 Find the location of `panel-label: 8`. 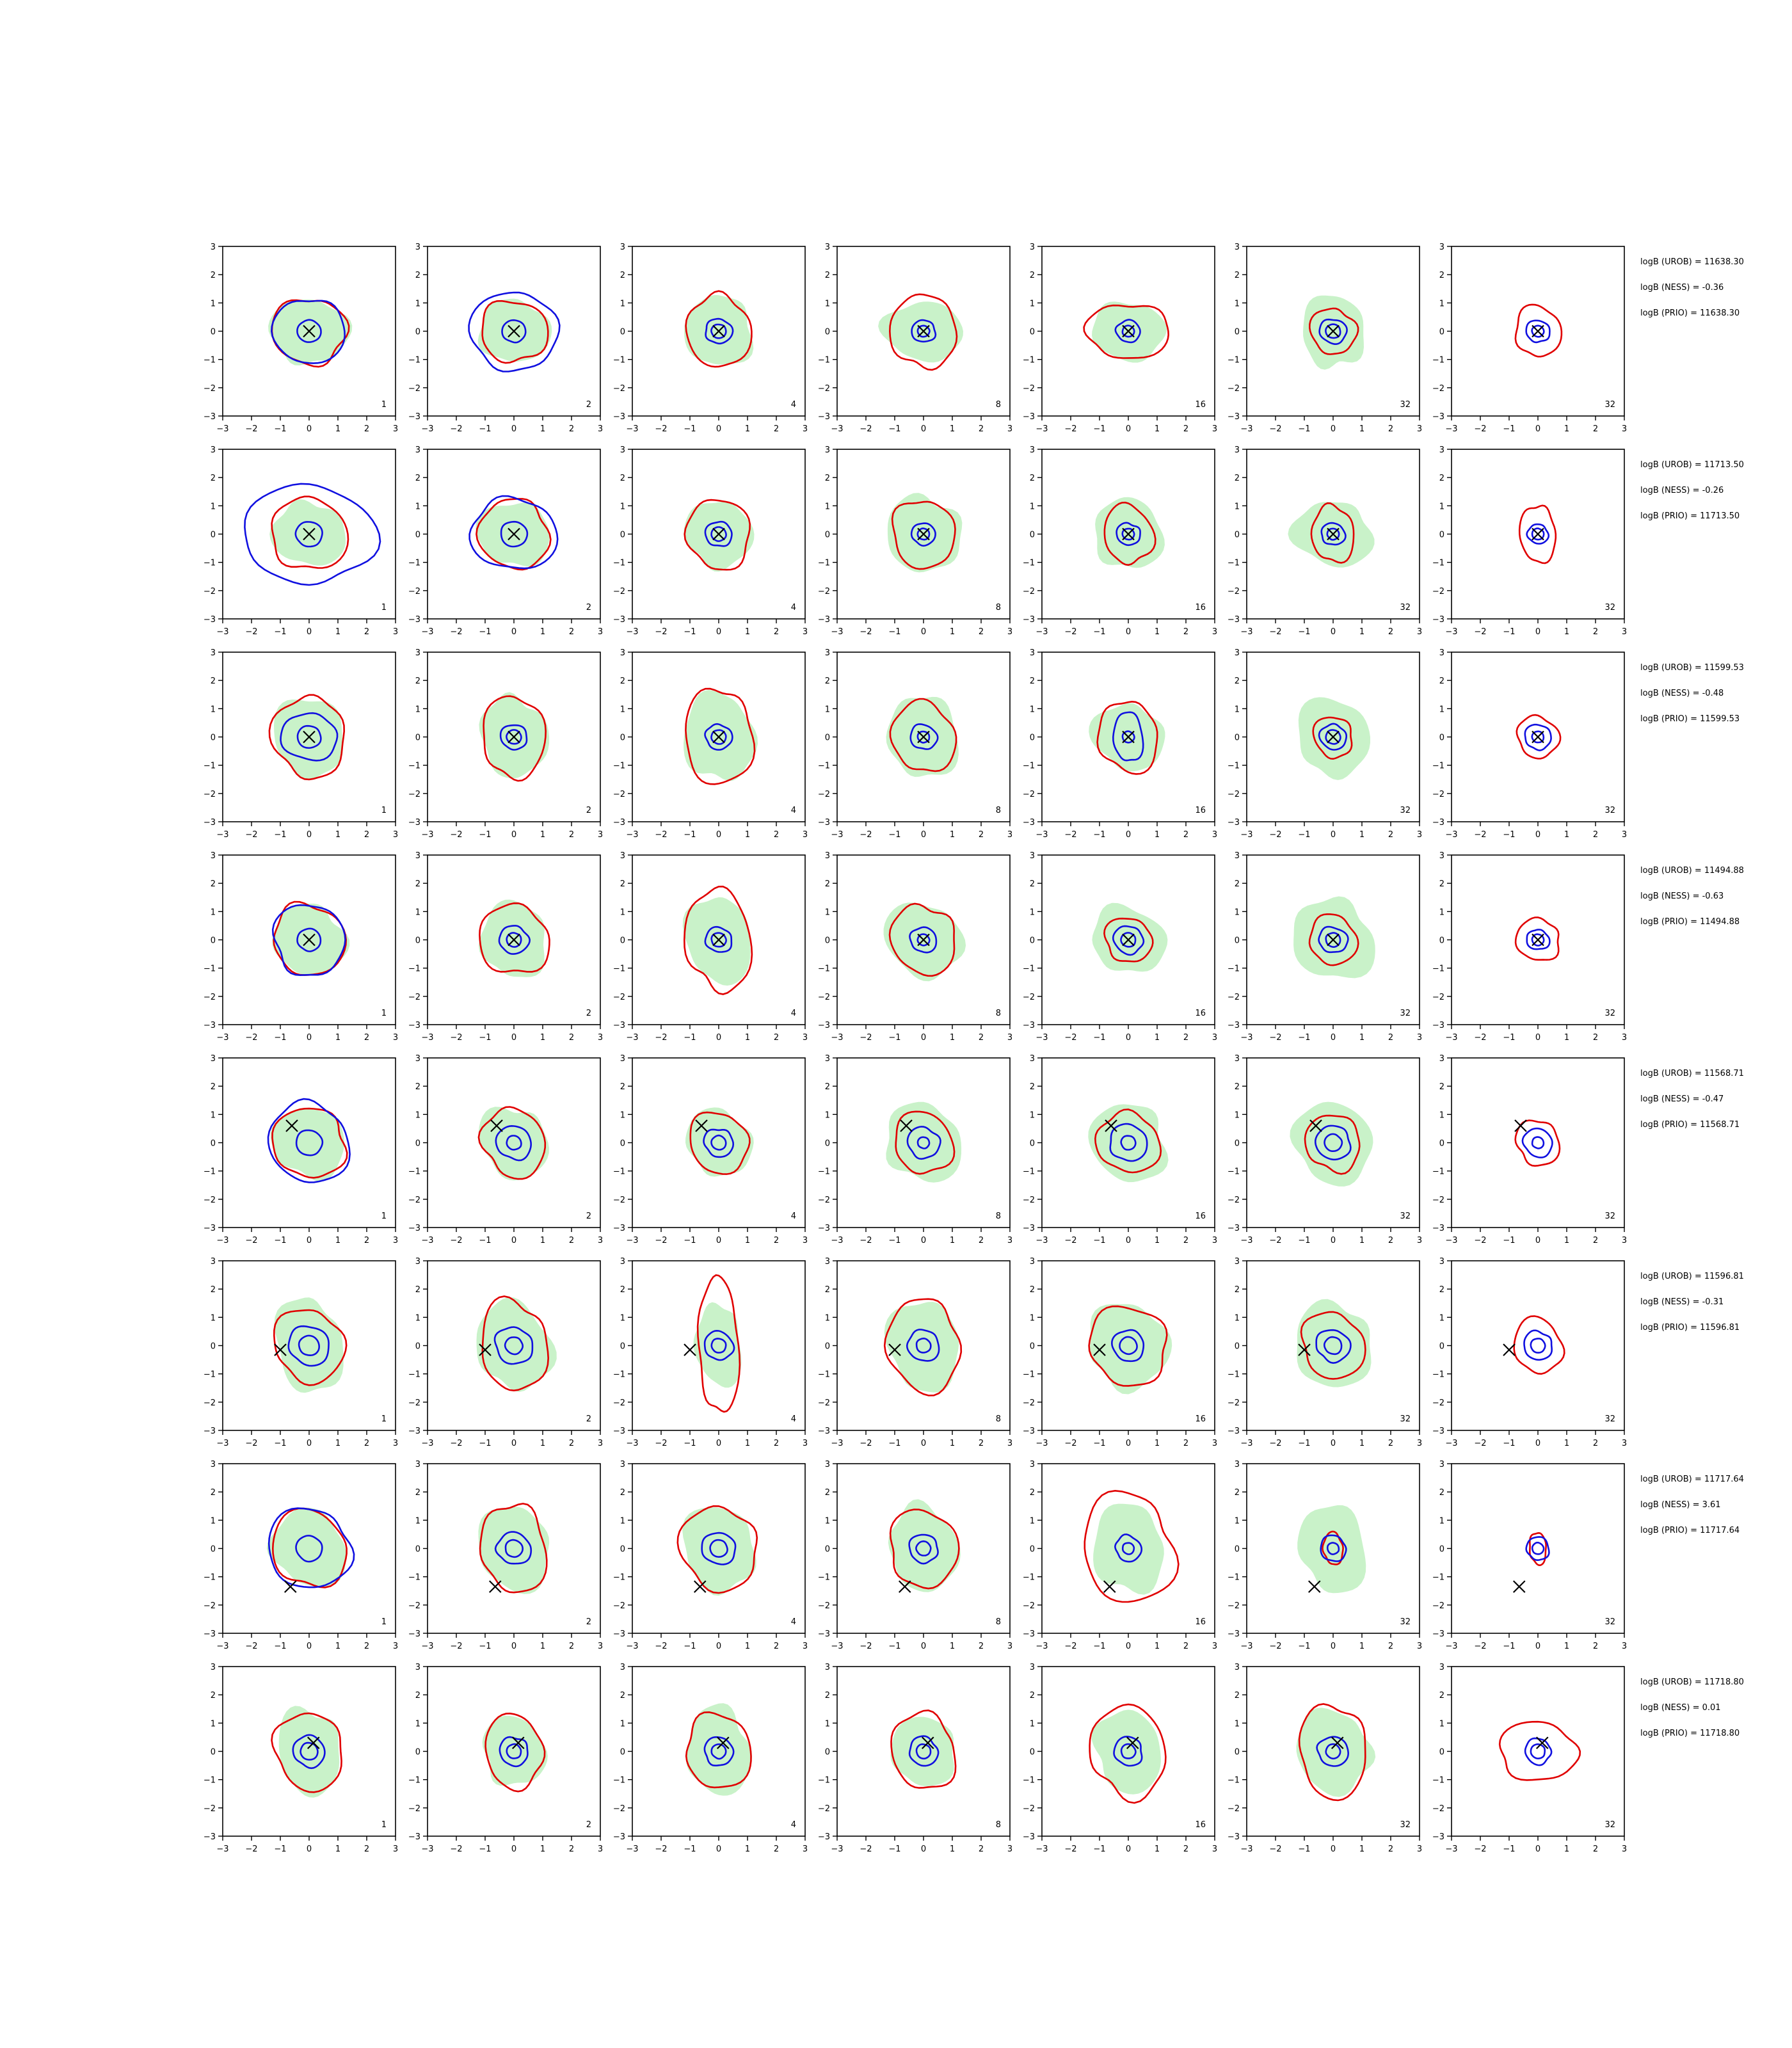

panel-label: 8 is located at coordinates (998, 1622).